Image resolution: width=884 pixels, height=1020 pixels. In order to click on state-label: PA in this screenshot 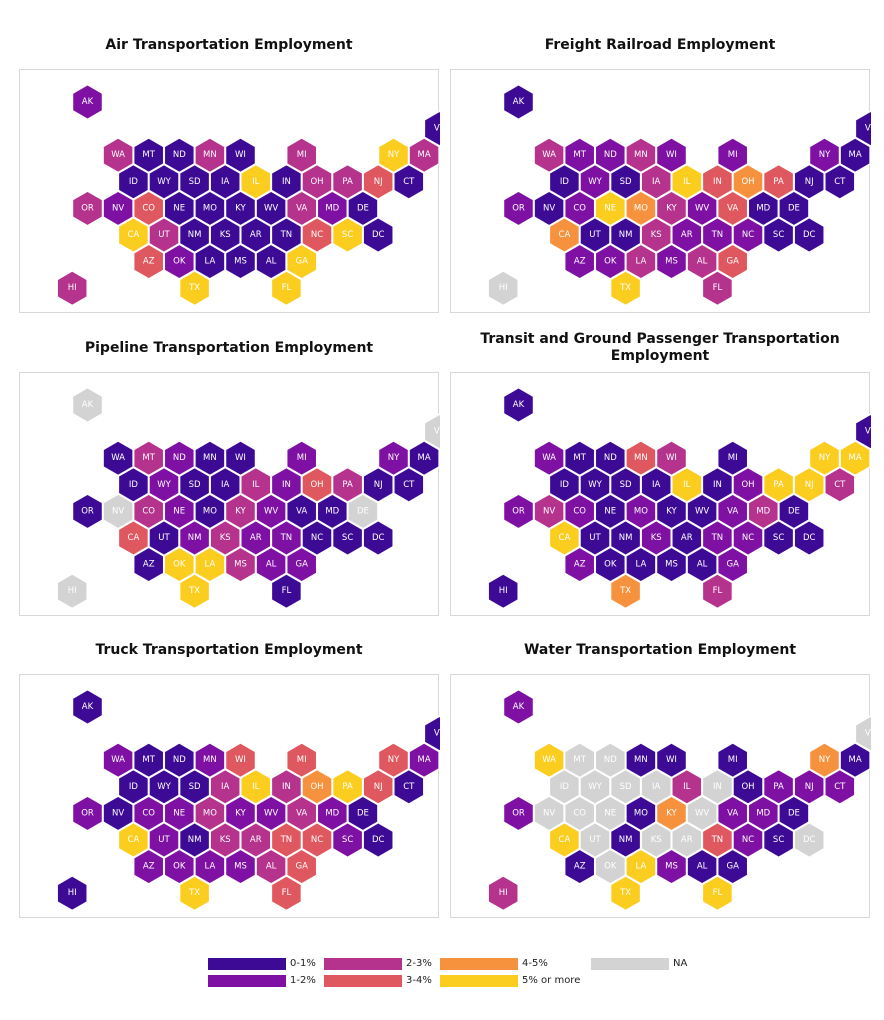, I will do `click(778, 787)`.